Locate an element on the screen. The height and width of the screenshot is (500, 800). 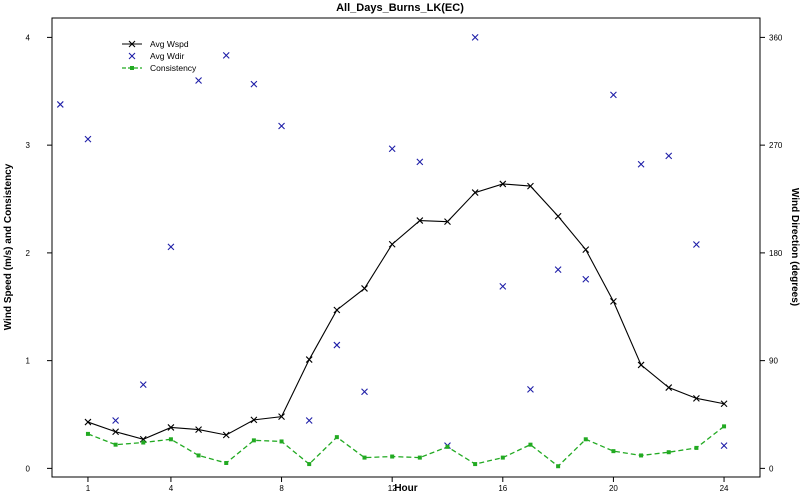
x-tick-label: 8 is located at coordinates (281, 488).